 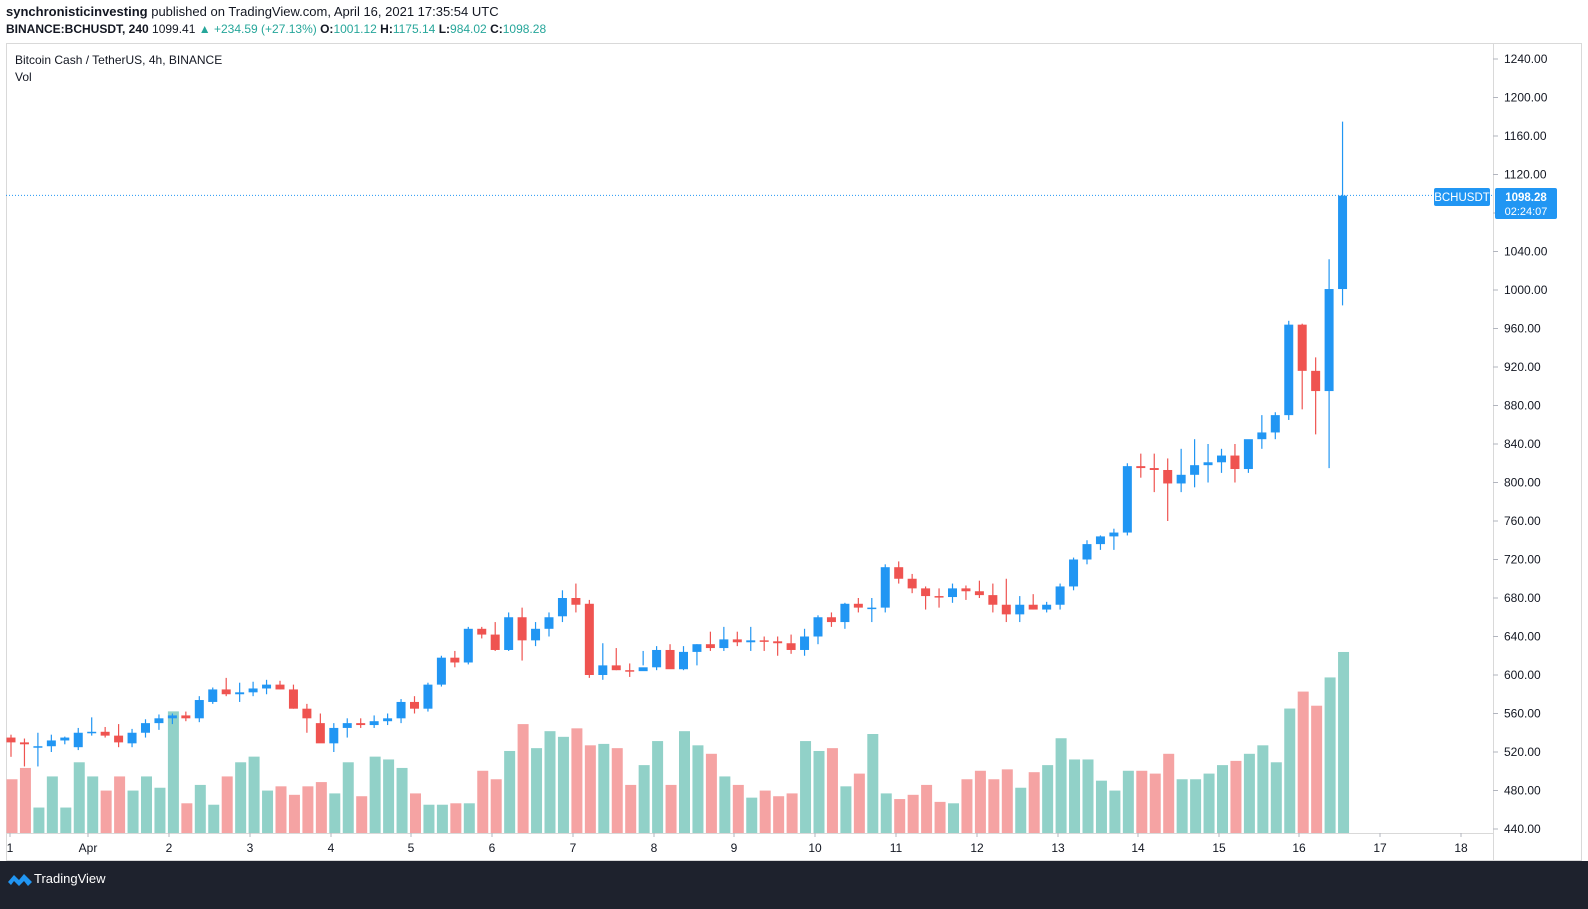 I want to click on price-change: +234.59 (+27.13%), so click(x=265, y=29).